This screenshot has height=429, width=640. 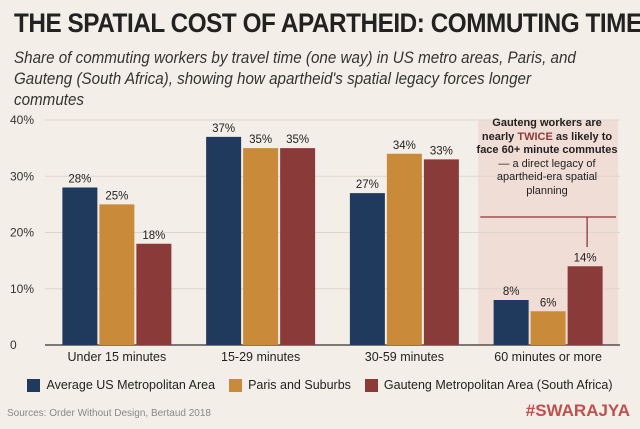 What do you see at coordinates (441, 151) in the screenshot?
I see `data-label: 33%` at bounding box center [441, 151].